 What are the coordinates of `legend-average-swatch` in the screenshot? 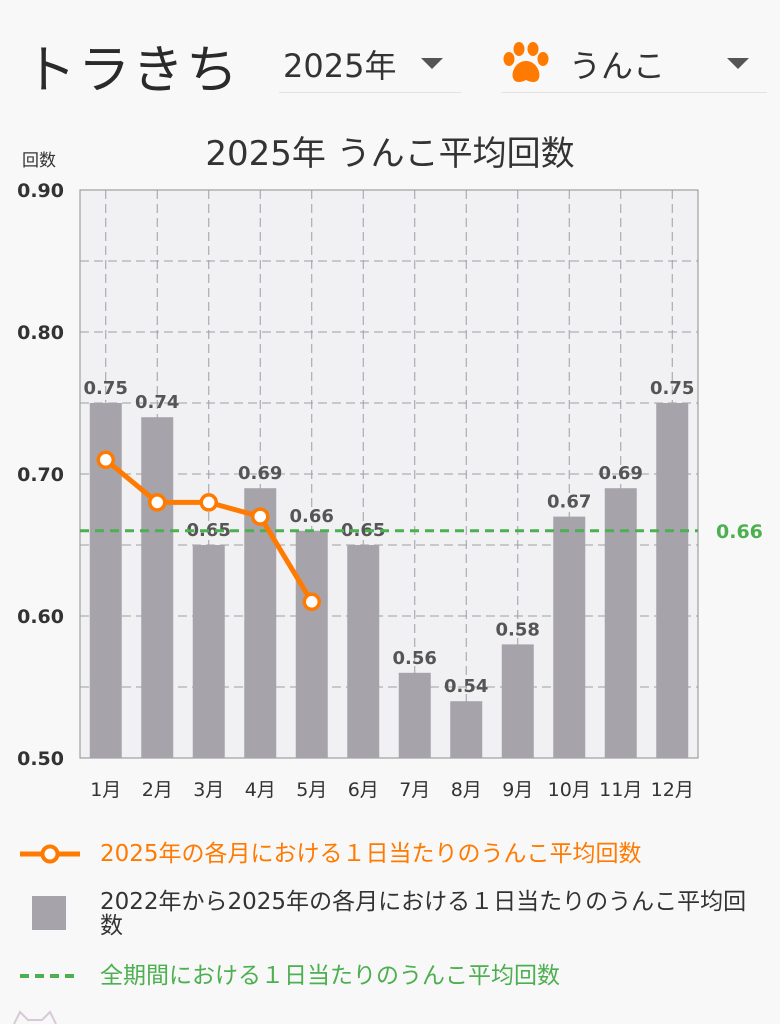 It's located at (50, 978).